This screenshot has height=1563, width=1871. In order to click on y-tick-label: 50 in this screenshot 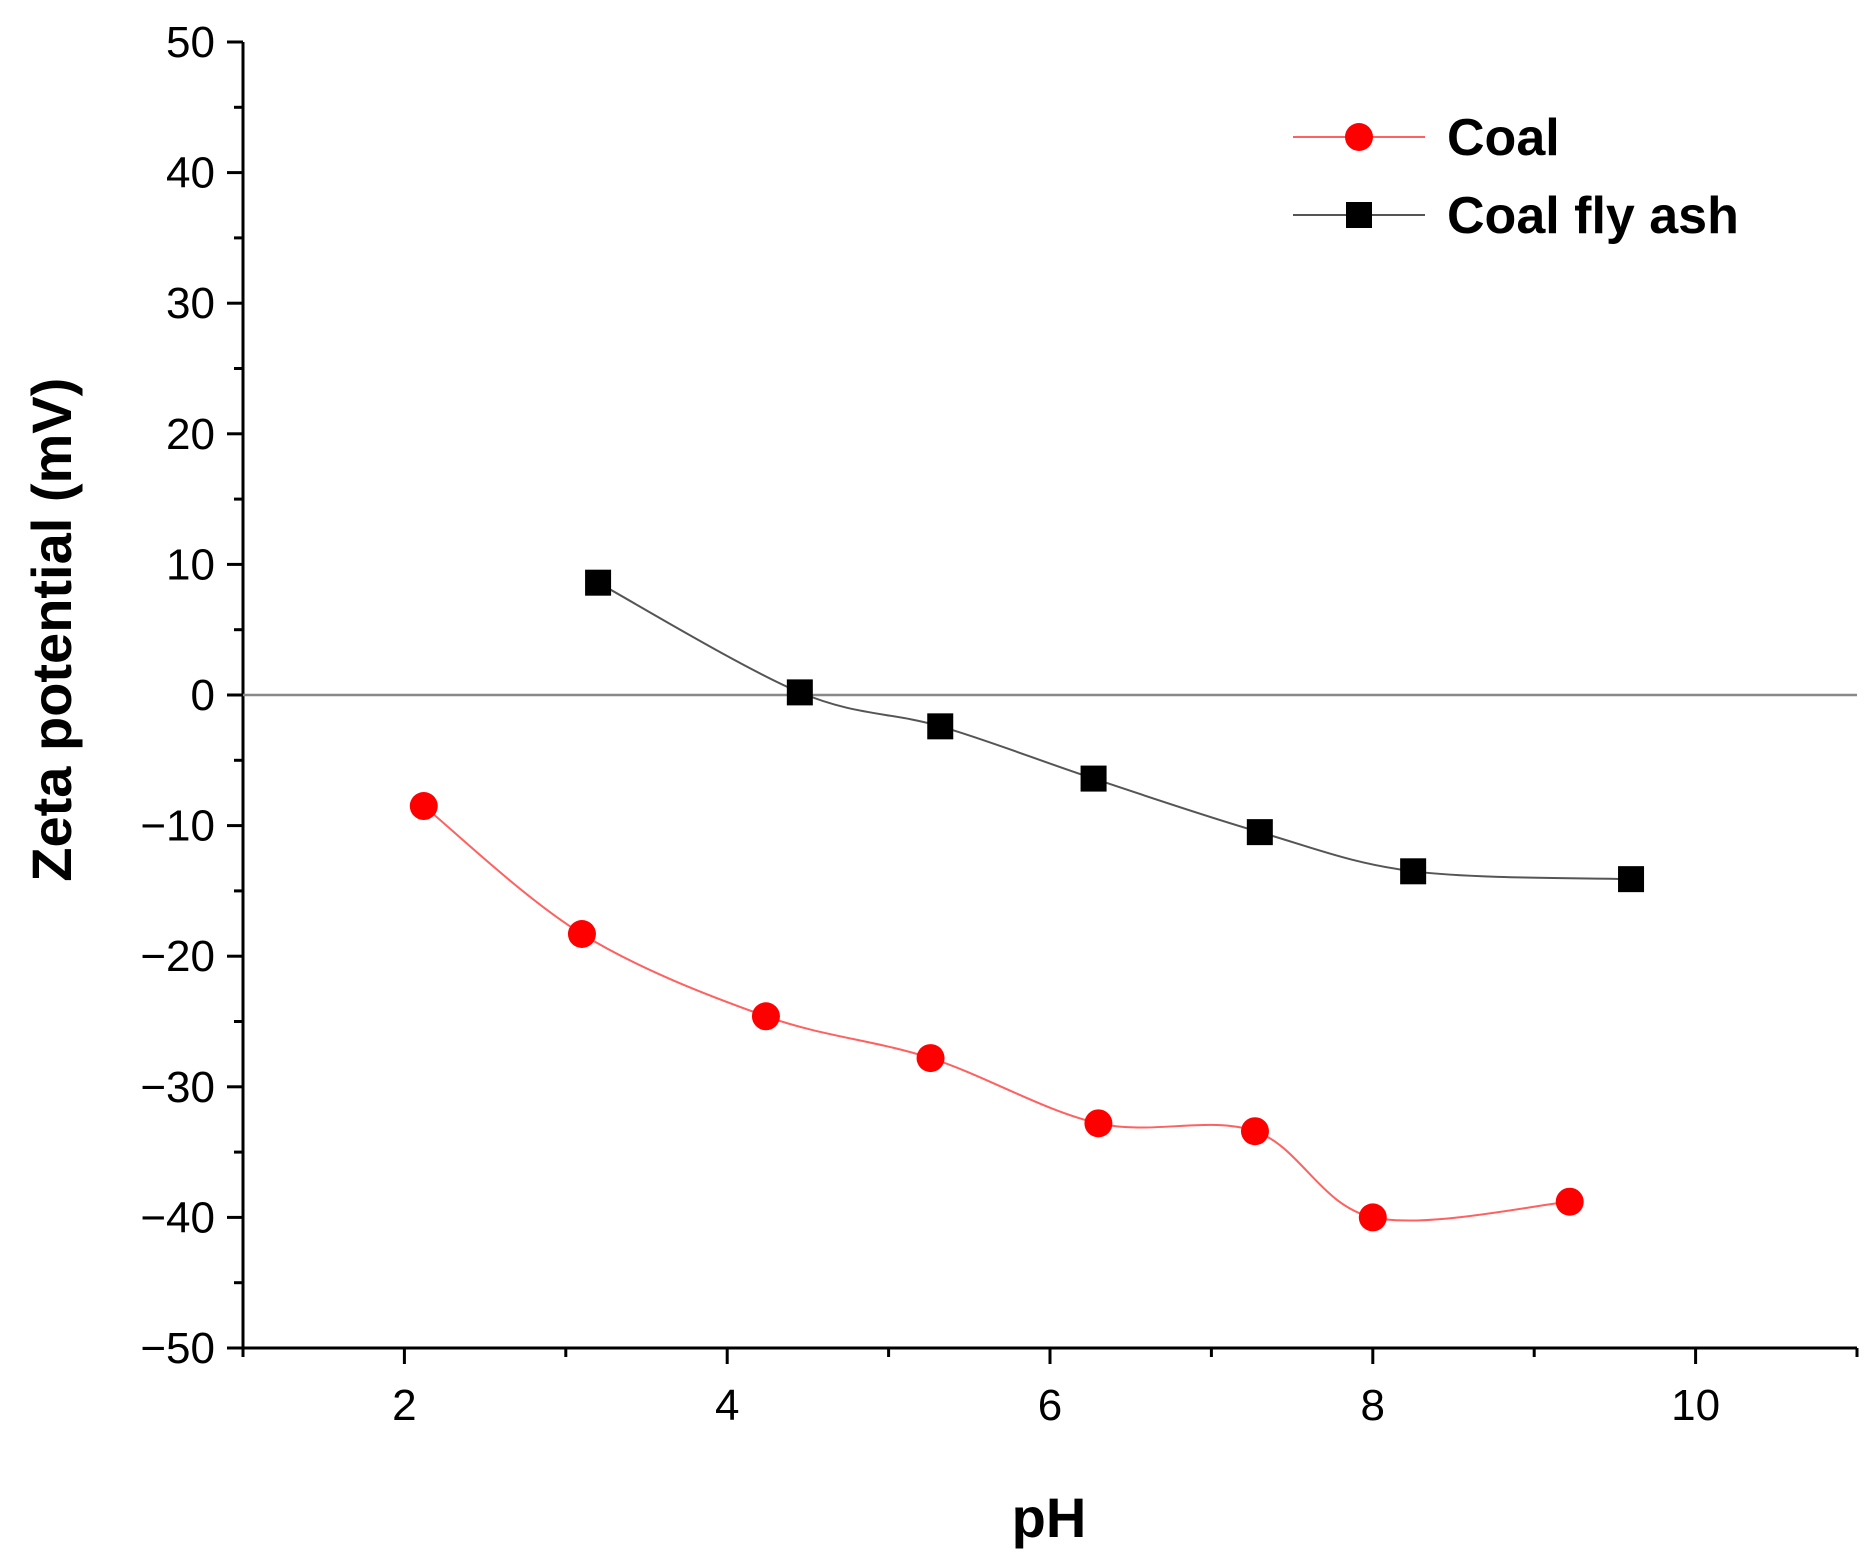, I will do `click(190, 42)`.